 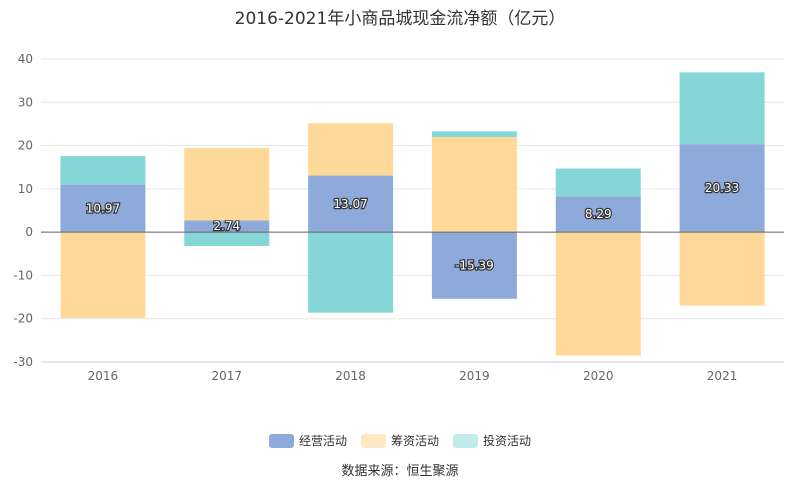 I want to click on x-tick-label: 2017, so click(x=226, y=376).